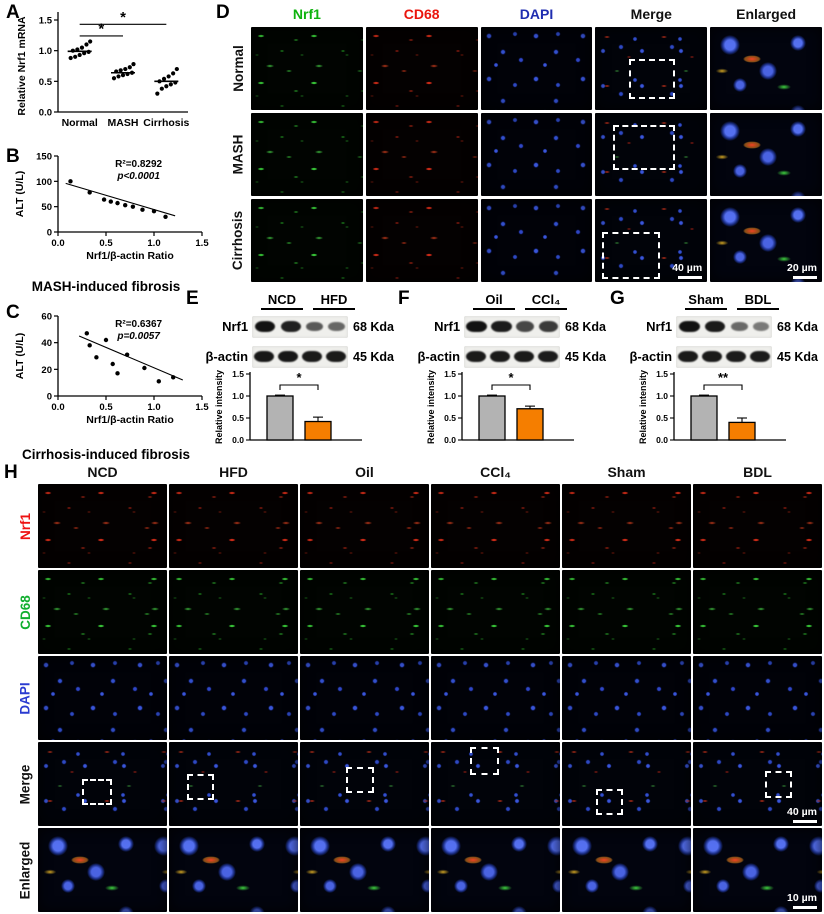 Image resolution: width=824 pixels, height=914 pixels. I want to click on svg-text: 150, so click(44, 157).